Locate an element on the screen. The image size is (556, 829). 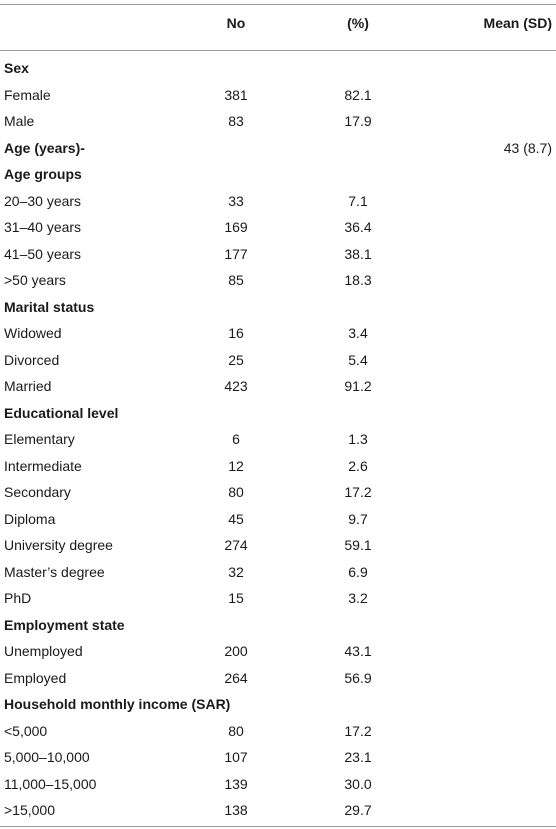
row-percent: 7.1 is located at coordinates (358, 200).